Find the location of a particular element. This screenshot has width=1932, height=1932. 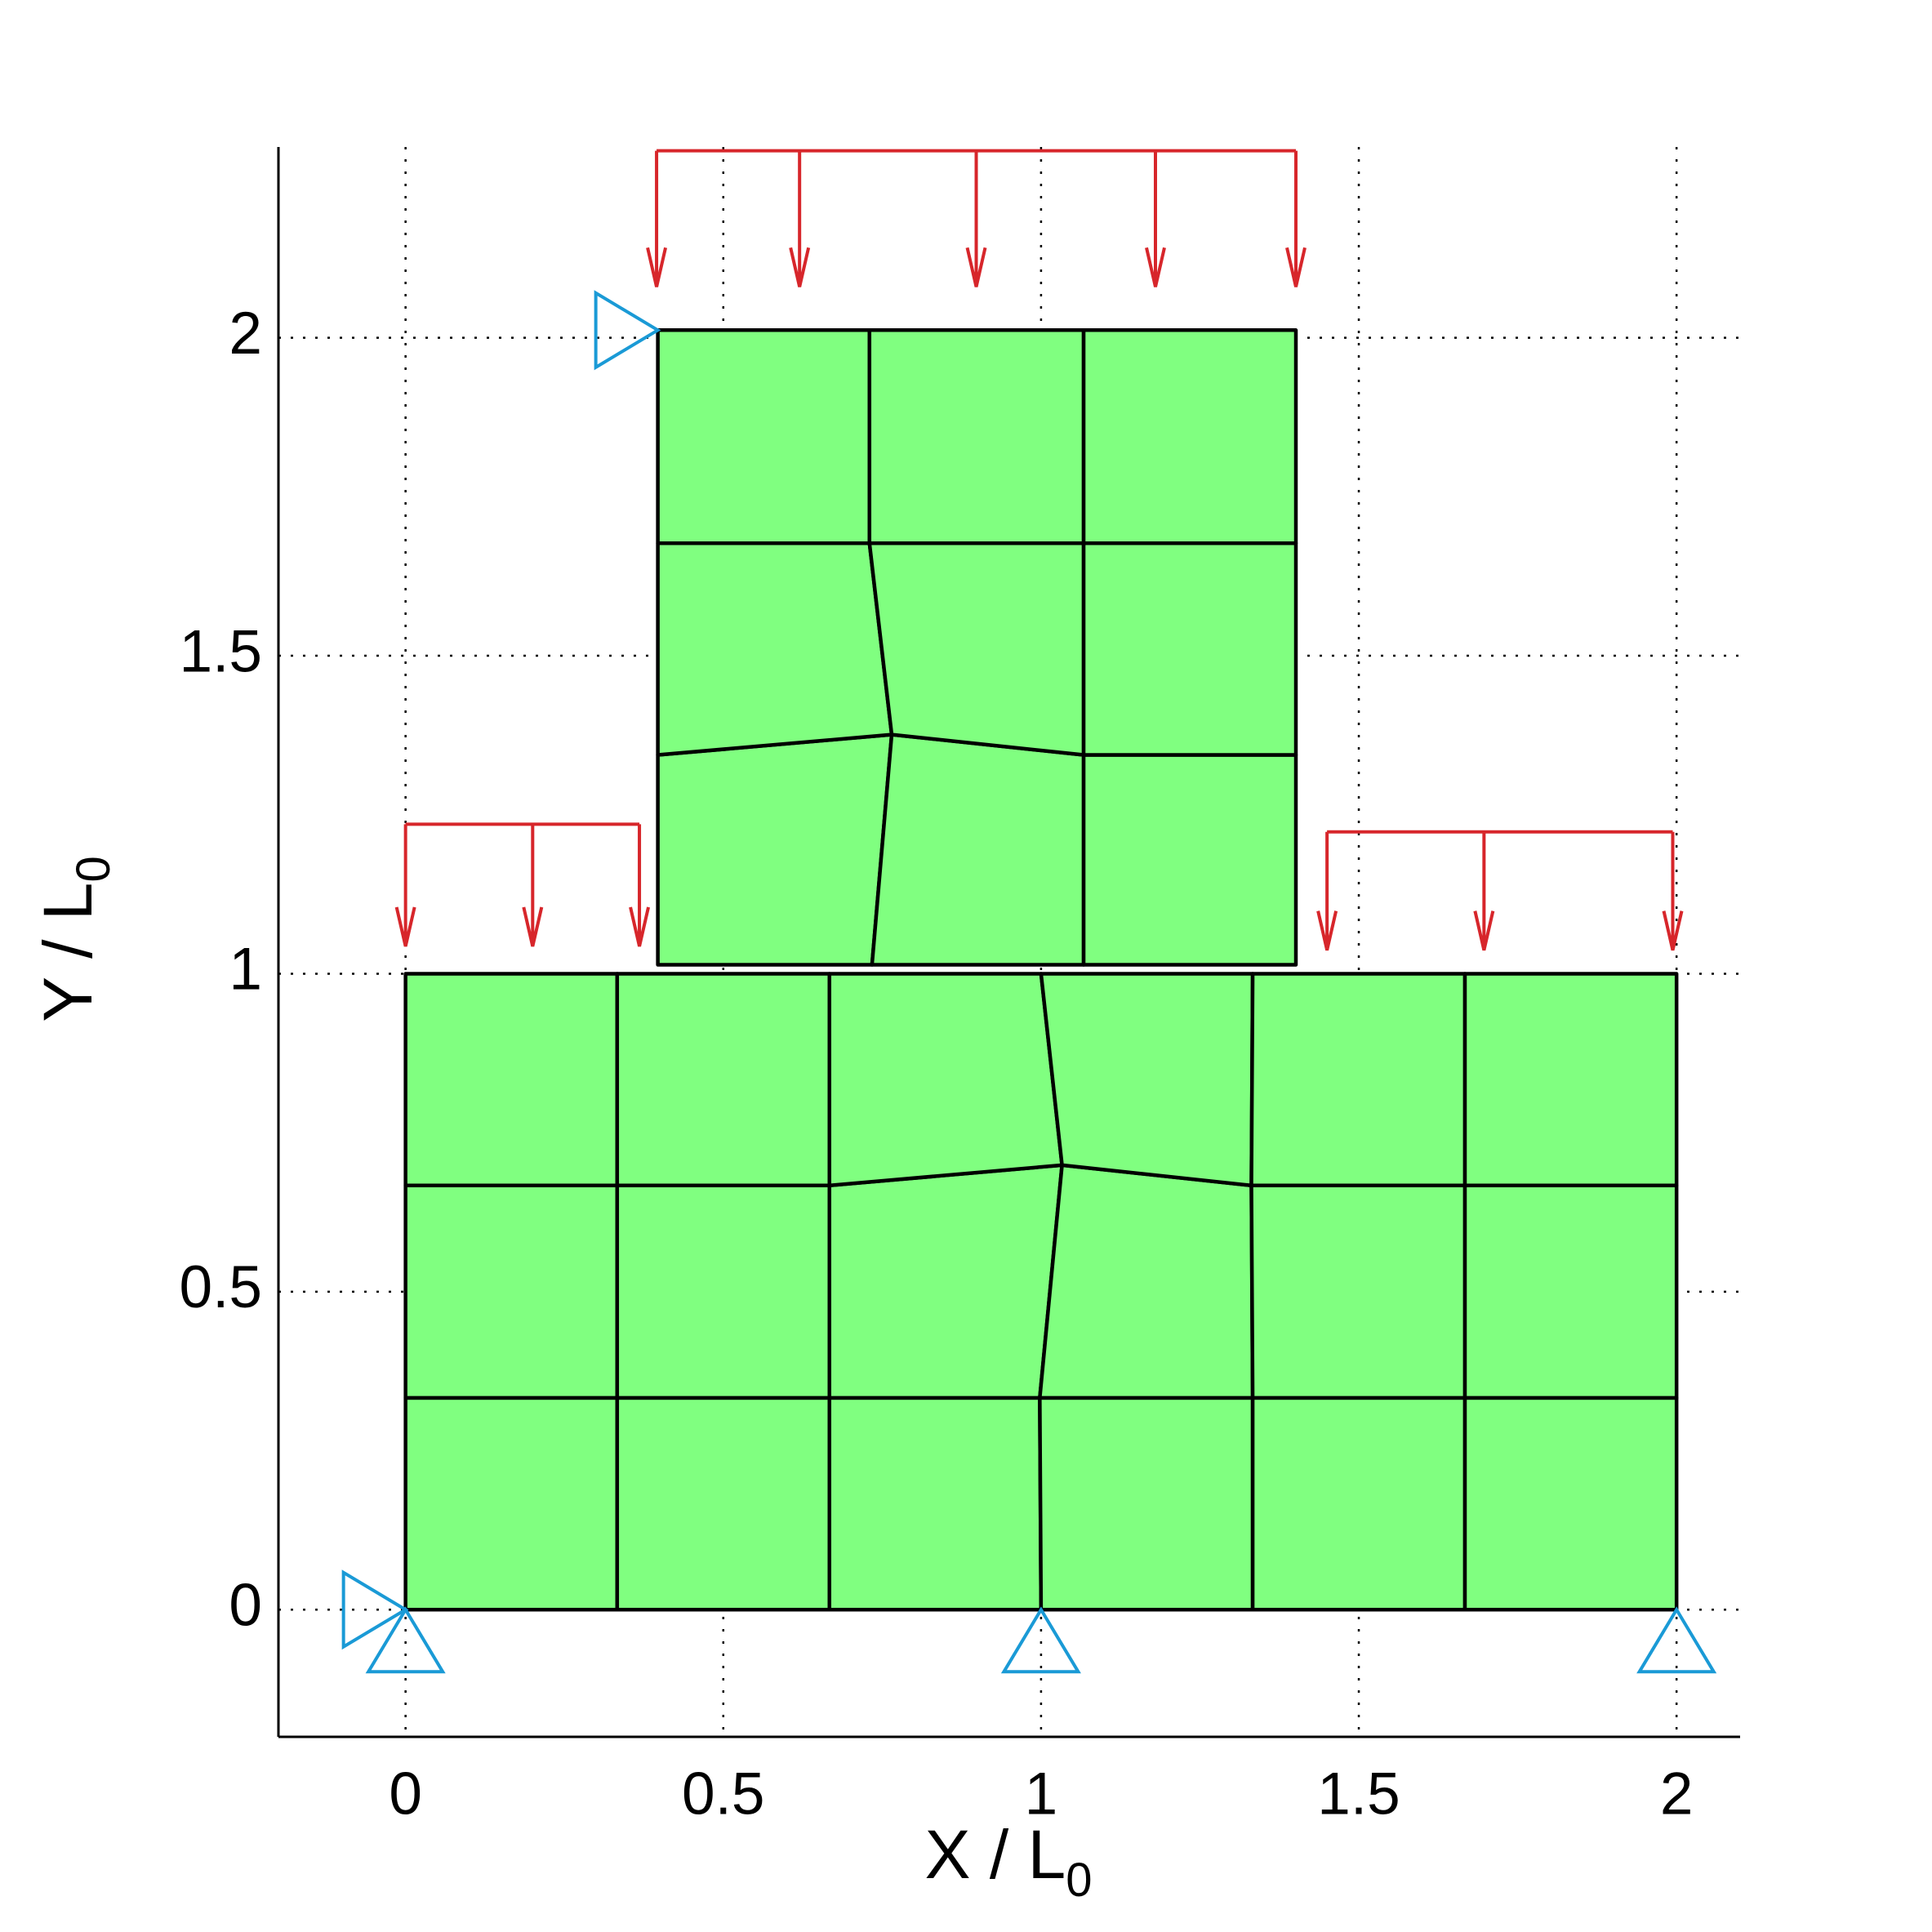

y-tick-label: 1 is located at coordinates (245, 970).